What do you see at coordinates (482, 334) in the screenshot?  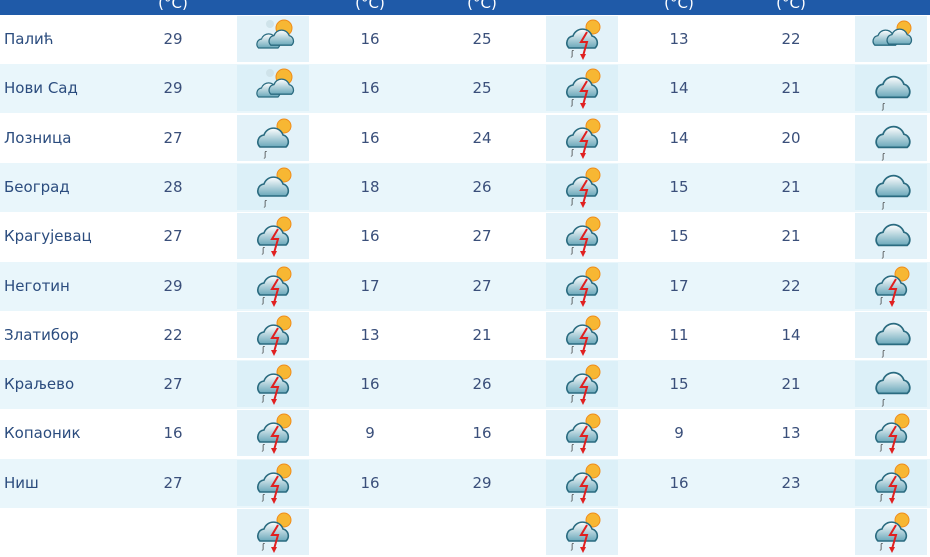 I see `temperature-t3: 21` at bounding box center [482, 334].